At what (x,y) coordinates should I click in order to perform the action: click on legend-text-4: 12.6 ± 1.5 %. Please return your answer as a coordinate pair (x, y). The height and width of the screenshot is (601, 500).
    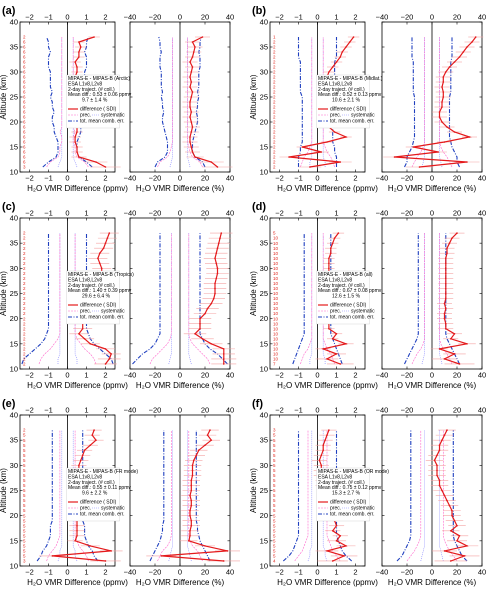
    Looking at the image, I should click on (346, 297).